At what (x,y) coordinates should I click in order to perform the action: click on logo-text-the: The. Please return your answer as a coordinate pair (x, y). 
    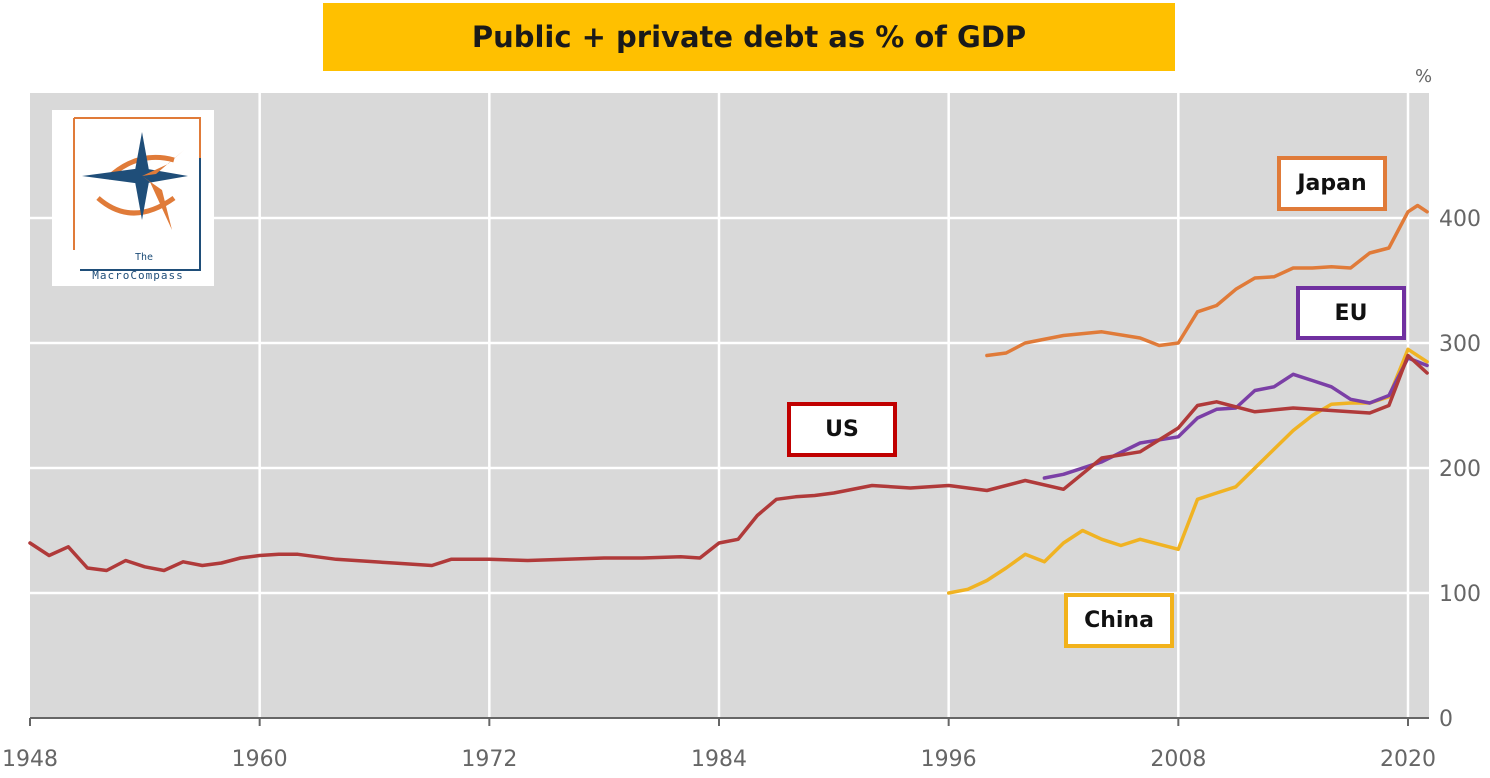
    Looking at the image, I should click on (144, 257).